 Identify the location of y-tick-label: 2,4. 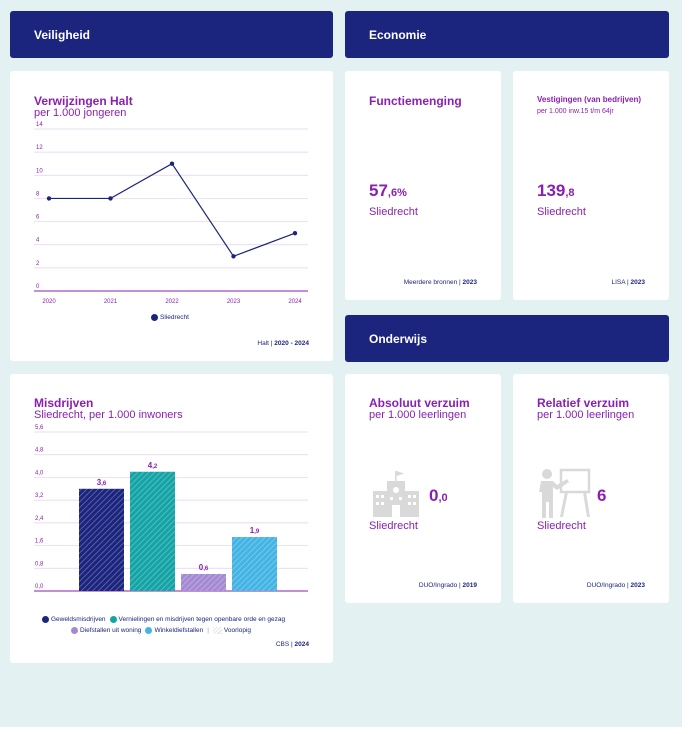
(39, 519).